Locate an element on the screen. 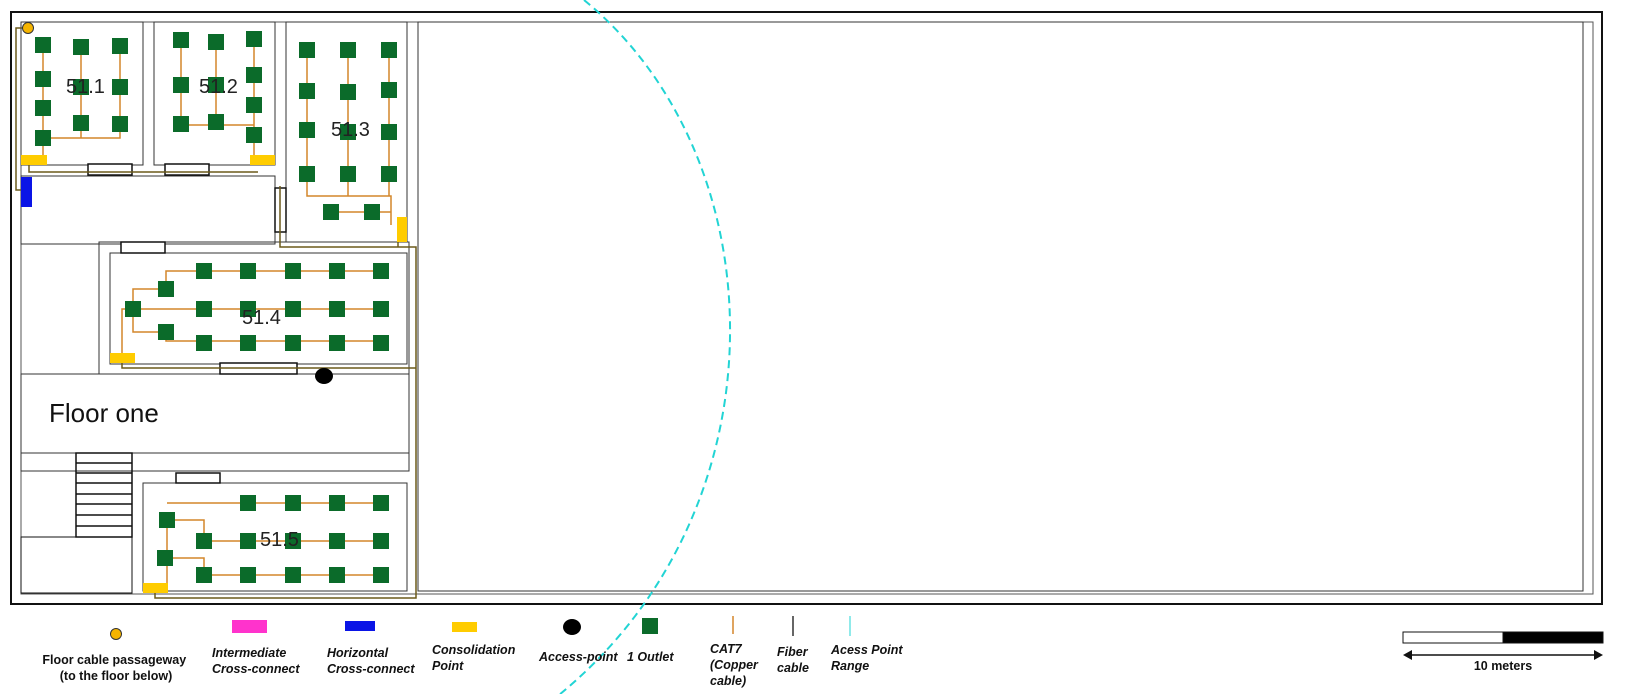 The width and height of the screenshot is (1630, 694). legend-horizontal-xc-icon is located at coordinates (360, 626).